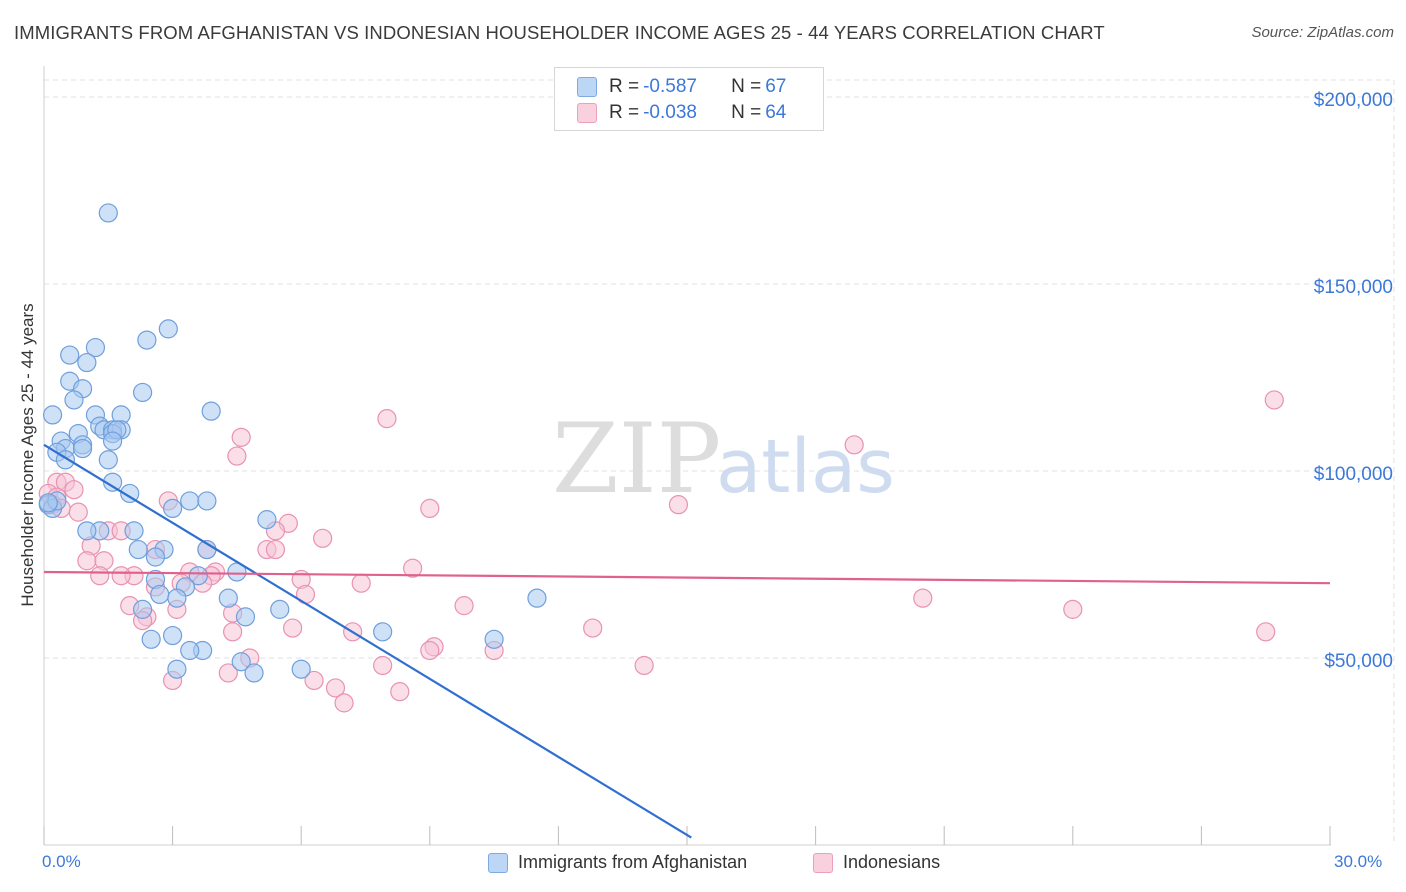  What do you see at coordinates (681, 87) in the screenshot?
I see `legend-row-afghanistan: R = -0.587 N = 67` at bounding box center [681, 87].